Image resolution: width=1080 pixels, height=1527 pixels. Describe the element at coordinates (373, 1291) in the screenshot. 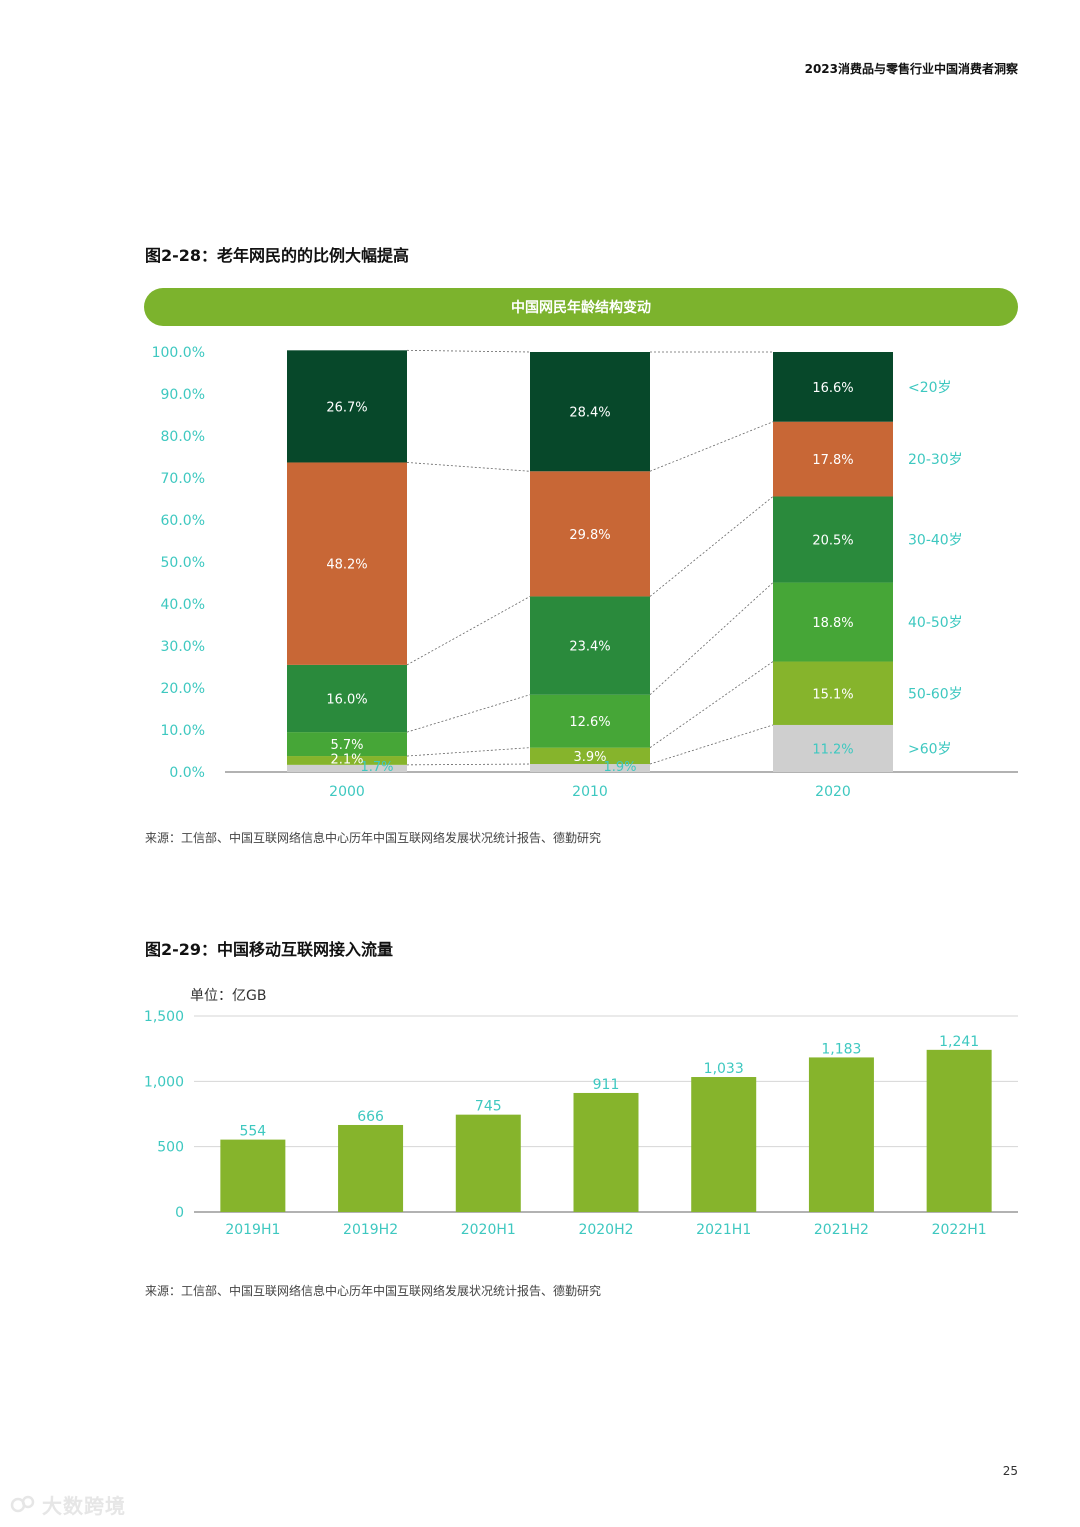

I see `figure2-source: 来源：工信部、中国互联网络信息中心历年中国互联网络发展状况统计报告、德勤研究` at that location.